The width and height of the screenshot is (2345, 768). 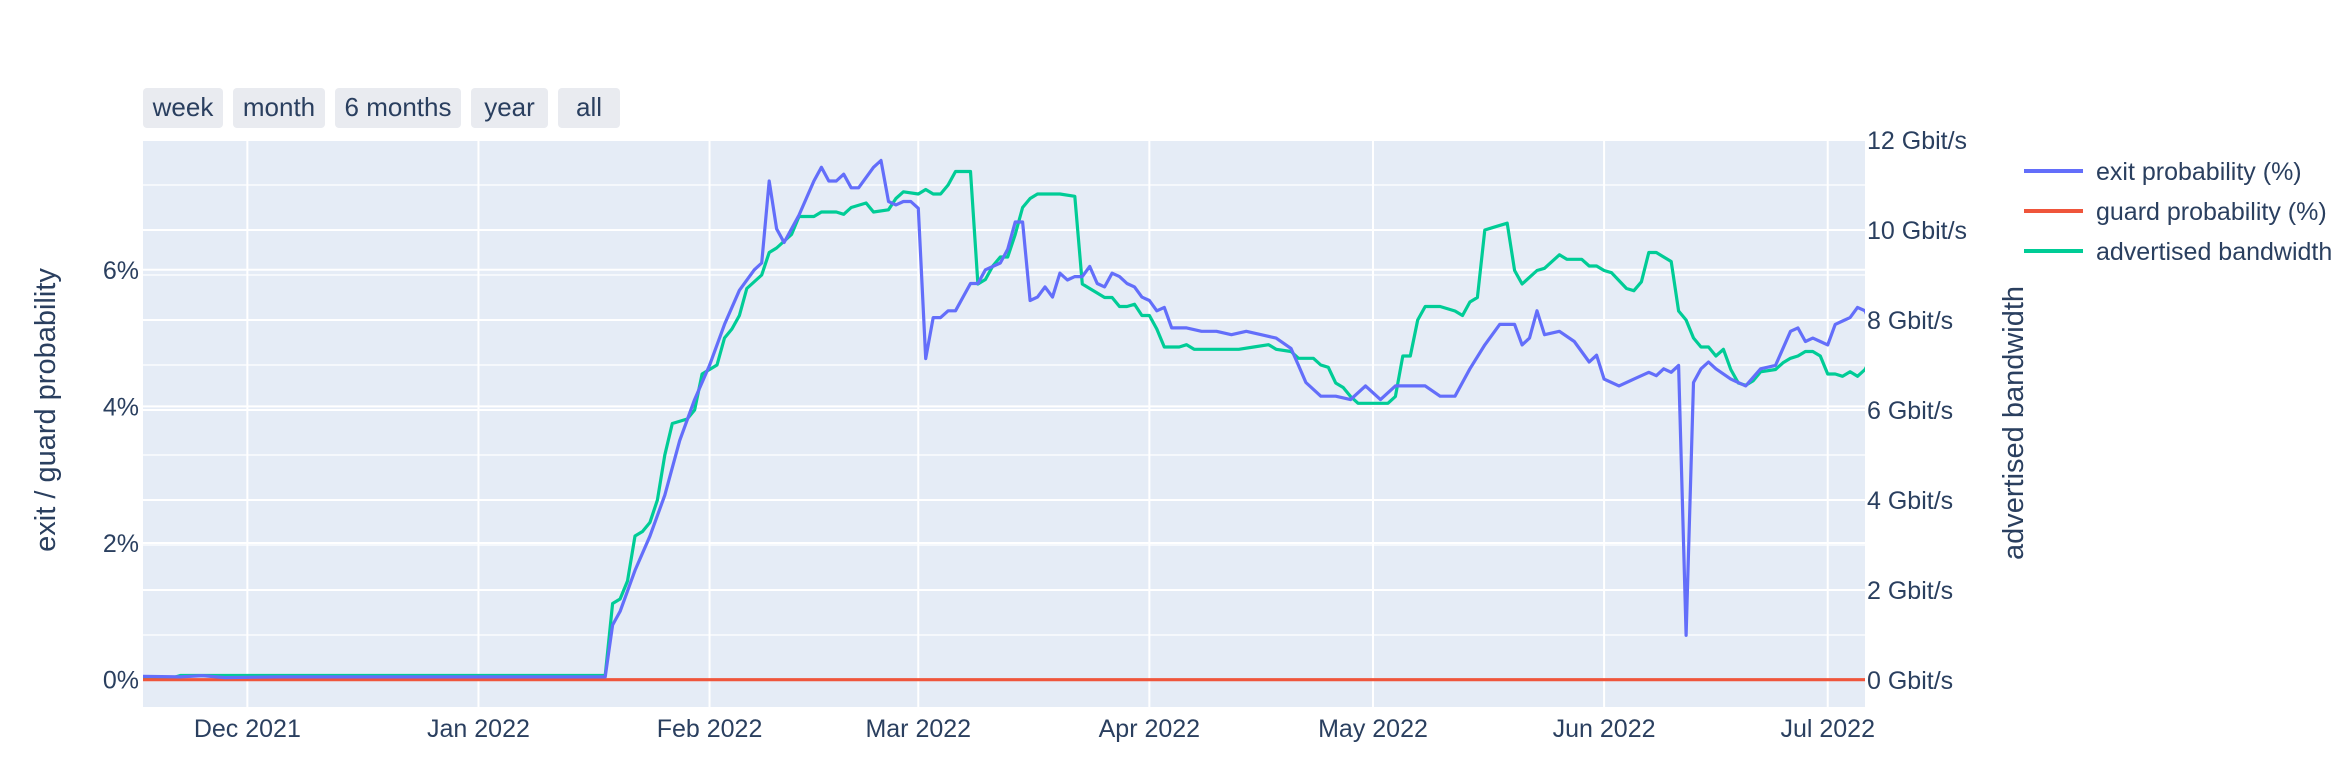 What do you see at coordinates (247, 729) in the screenshot?
I see `x-tick-label: Dec 2021` at bounding box center [247, 729].